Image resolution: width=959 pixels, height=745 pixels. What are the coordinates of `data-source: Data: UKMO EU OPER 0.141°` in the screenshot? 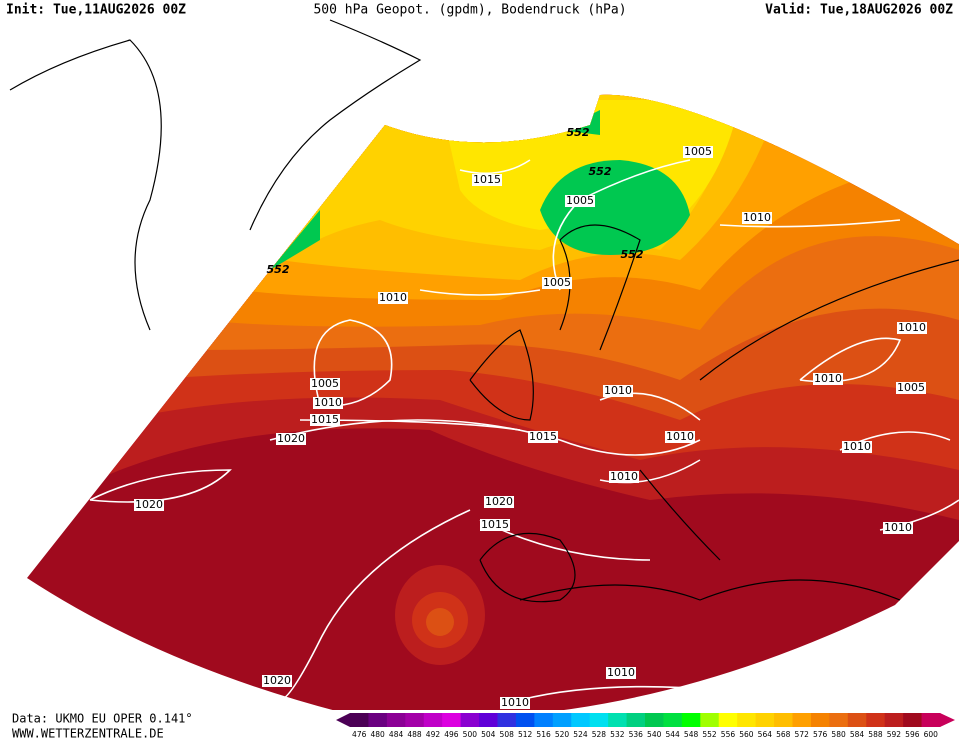 It's located at (102, 719).